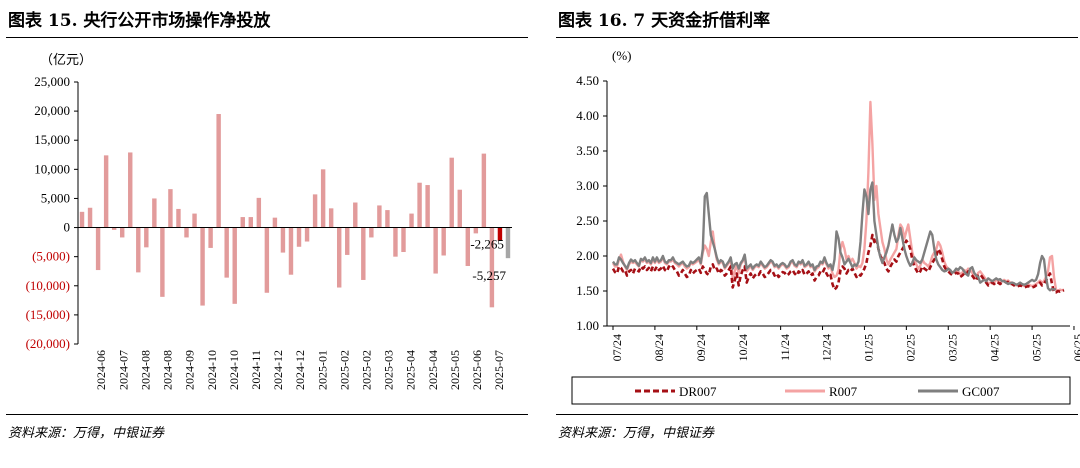 The height and width of the screenshot is (468, 1080). Describe the element at coordinates (617, 347) in the screenshot. I see `x-tick-label: 07/24` at that location.